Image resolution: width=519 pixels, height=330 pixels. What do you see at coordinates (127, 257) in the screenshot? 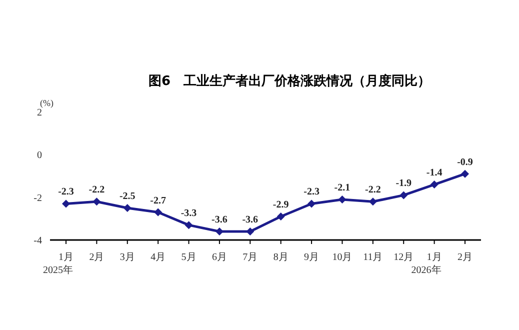
I see `x-tick-label: 3月` at bounding box center [127, 257].